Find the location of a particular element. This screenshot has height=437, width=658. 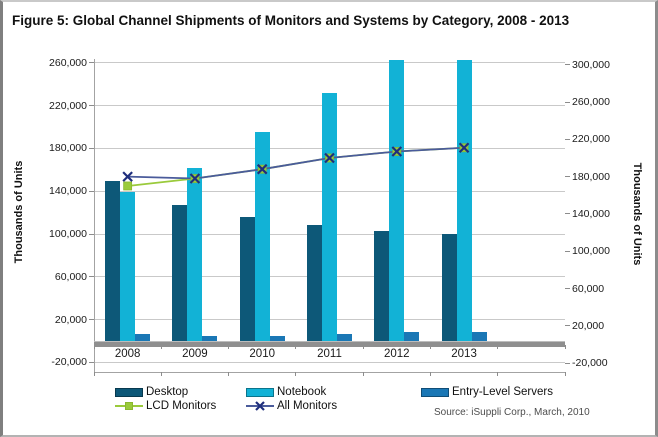

bar-desktop-2010 is located at coordinates (247, 278).